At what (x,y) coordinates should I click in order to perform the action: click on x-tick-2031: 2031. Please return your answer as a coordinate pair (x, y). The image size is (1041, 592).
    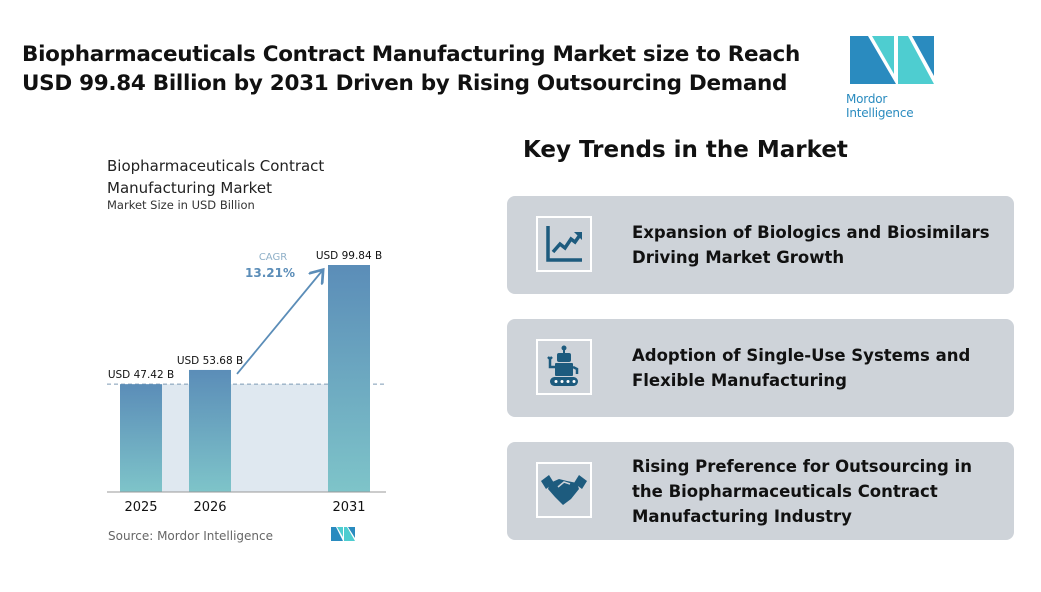
    Looking at the image, I should click on (348, 507).